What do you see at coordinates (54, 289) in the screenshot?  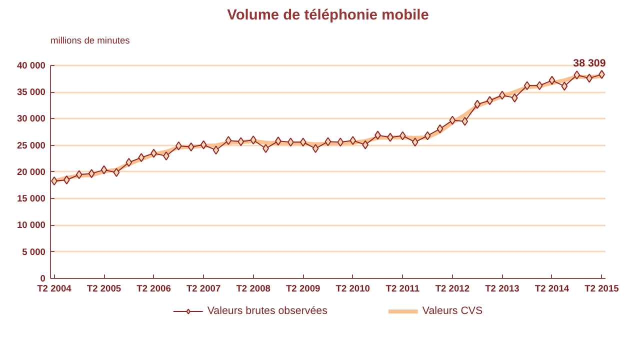 I see `x-tick-label: T2 2004` at bounding box center [54, 289].